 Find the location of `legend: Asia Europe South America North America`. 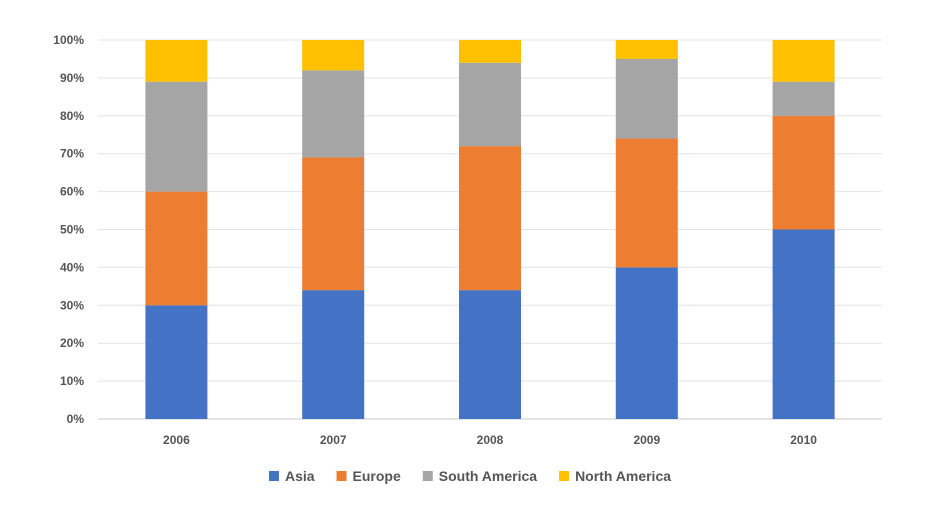

legend: Asia Europe South America North America is located at coordinates (469, 476).